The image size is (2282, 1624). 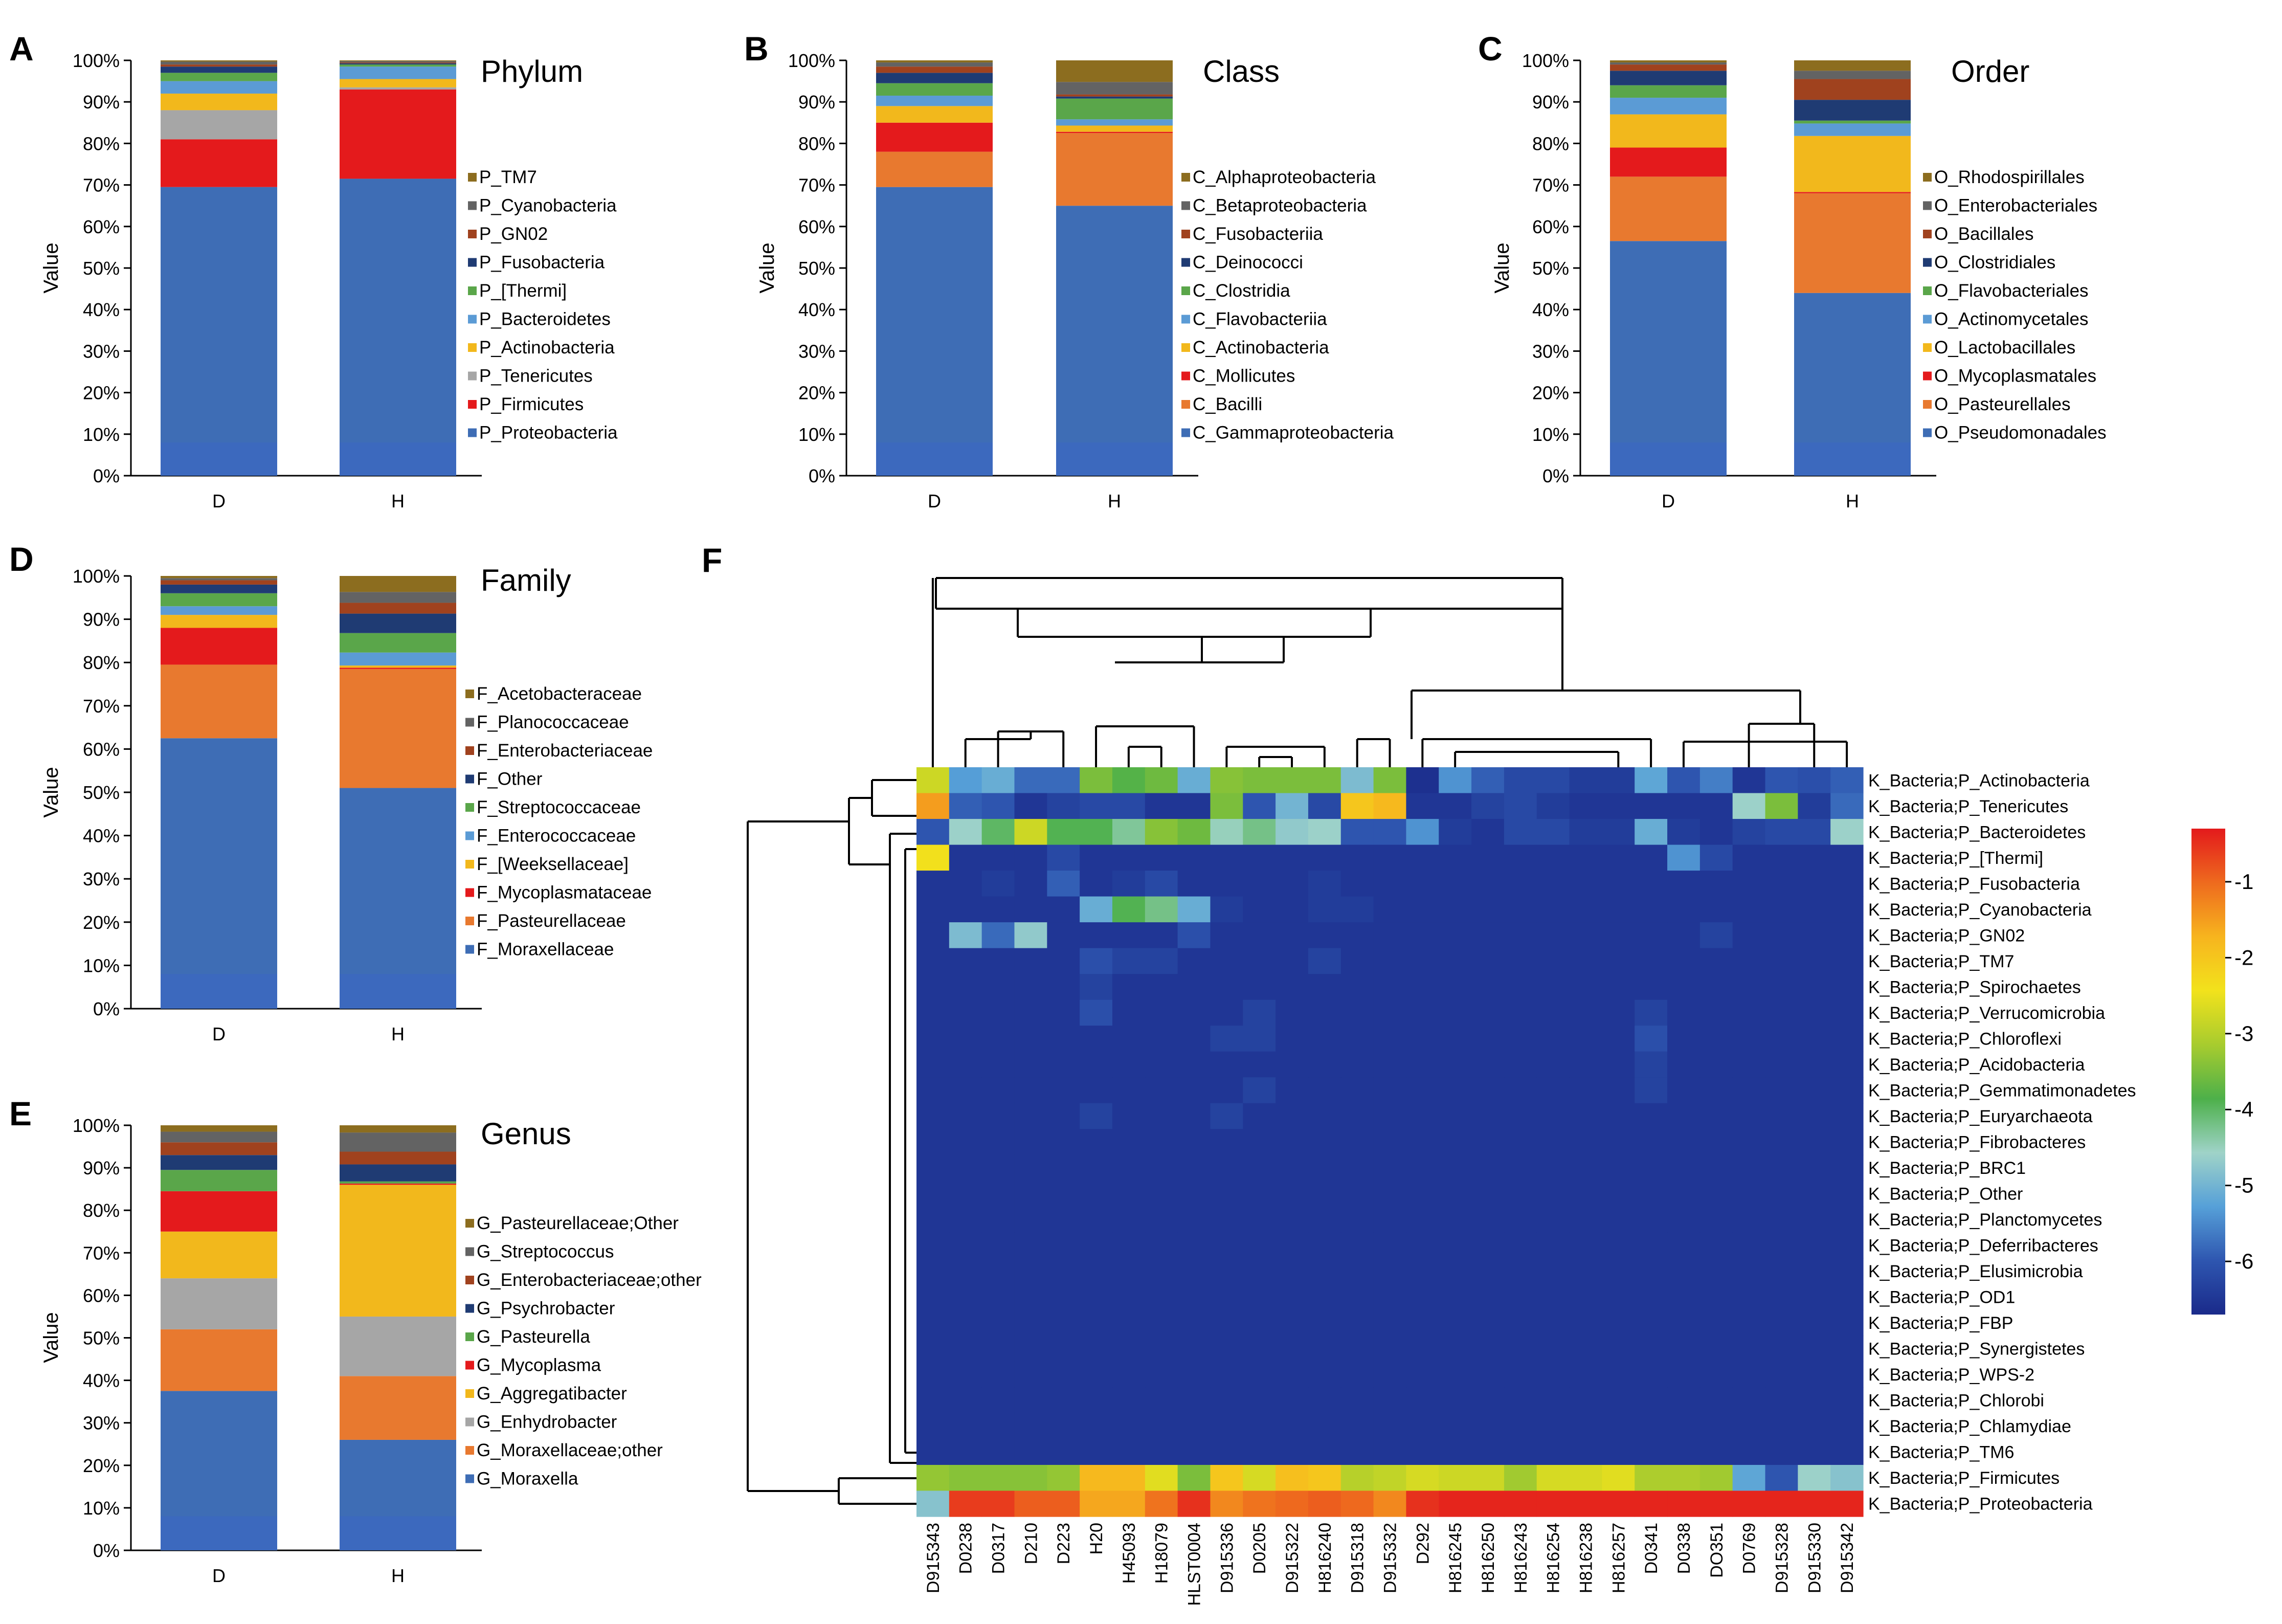 I want to click on legend-label: G_Moraxella, so click(x=527, y=1479).